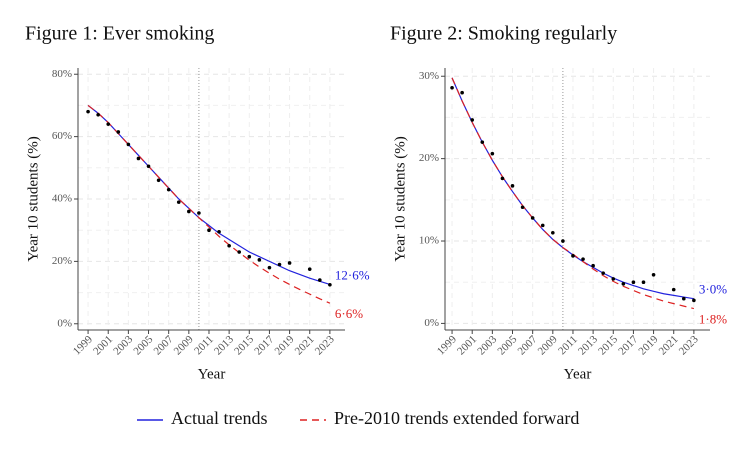 The height and width of the screenshot is (452, 754). What do you see at coordinates (62, 199) in the screenshot?
I see `y-tick-label: 40%` at bounding box center [62, 199].